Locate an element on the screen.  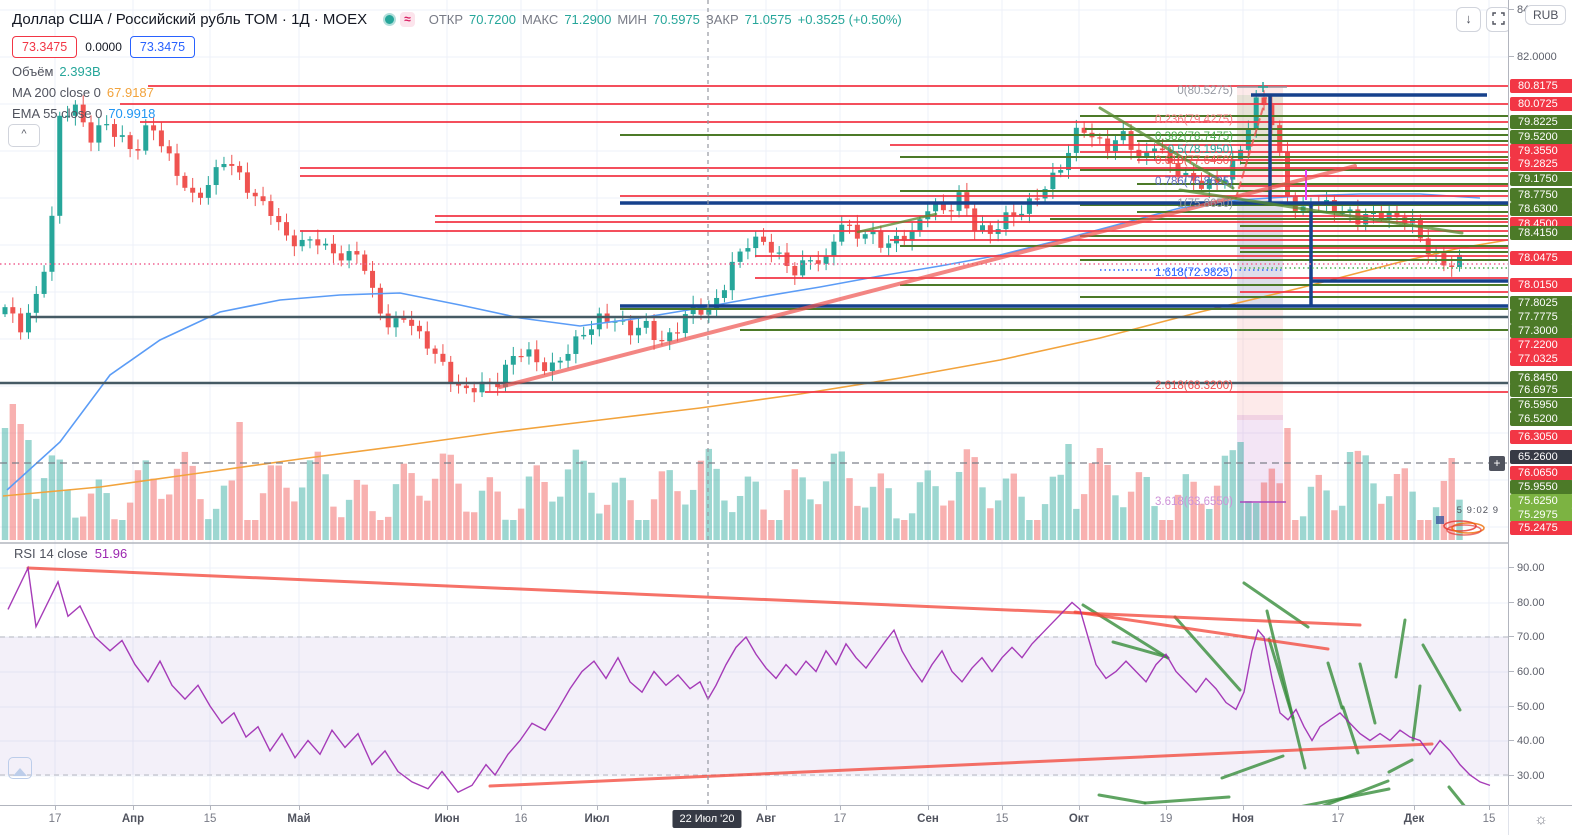
time-axis-label: Ноя is located at coordinates (1243, 819).